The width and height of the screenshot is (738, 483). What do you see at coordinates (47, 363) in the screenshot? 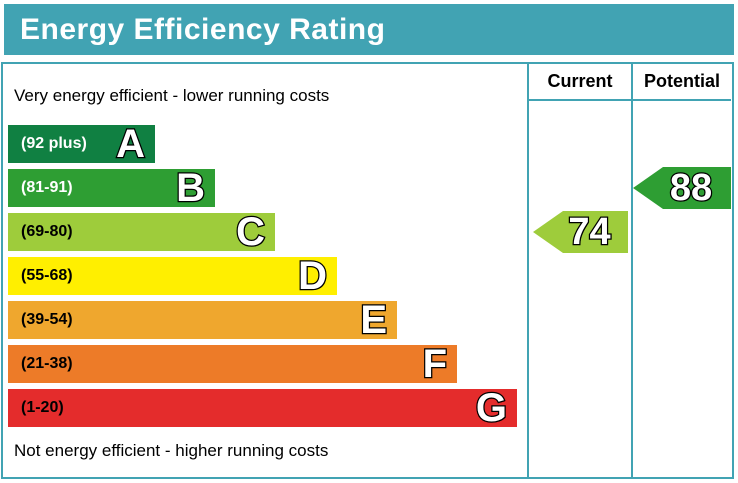
I see `band-range-label: (21-38)` at bounding box center [47, 363].